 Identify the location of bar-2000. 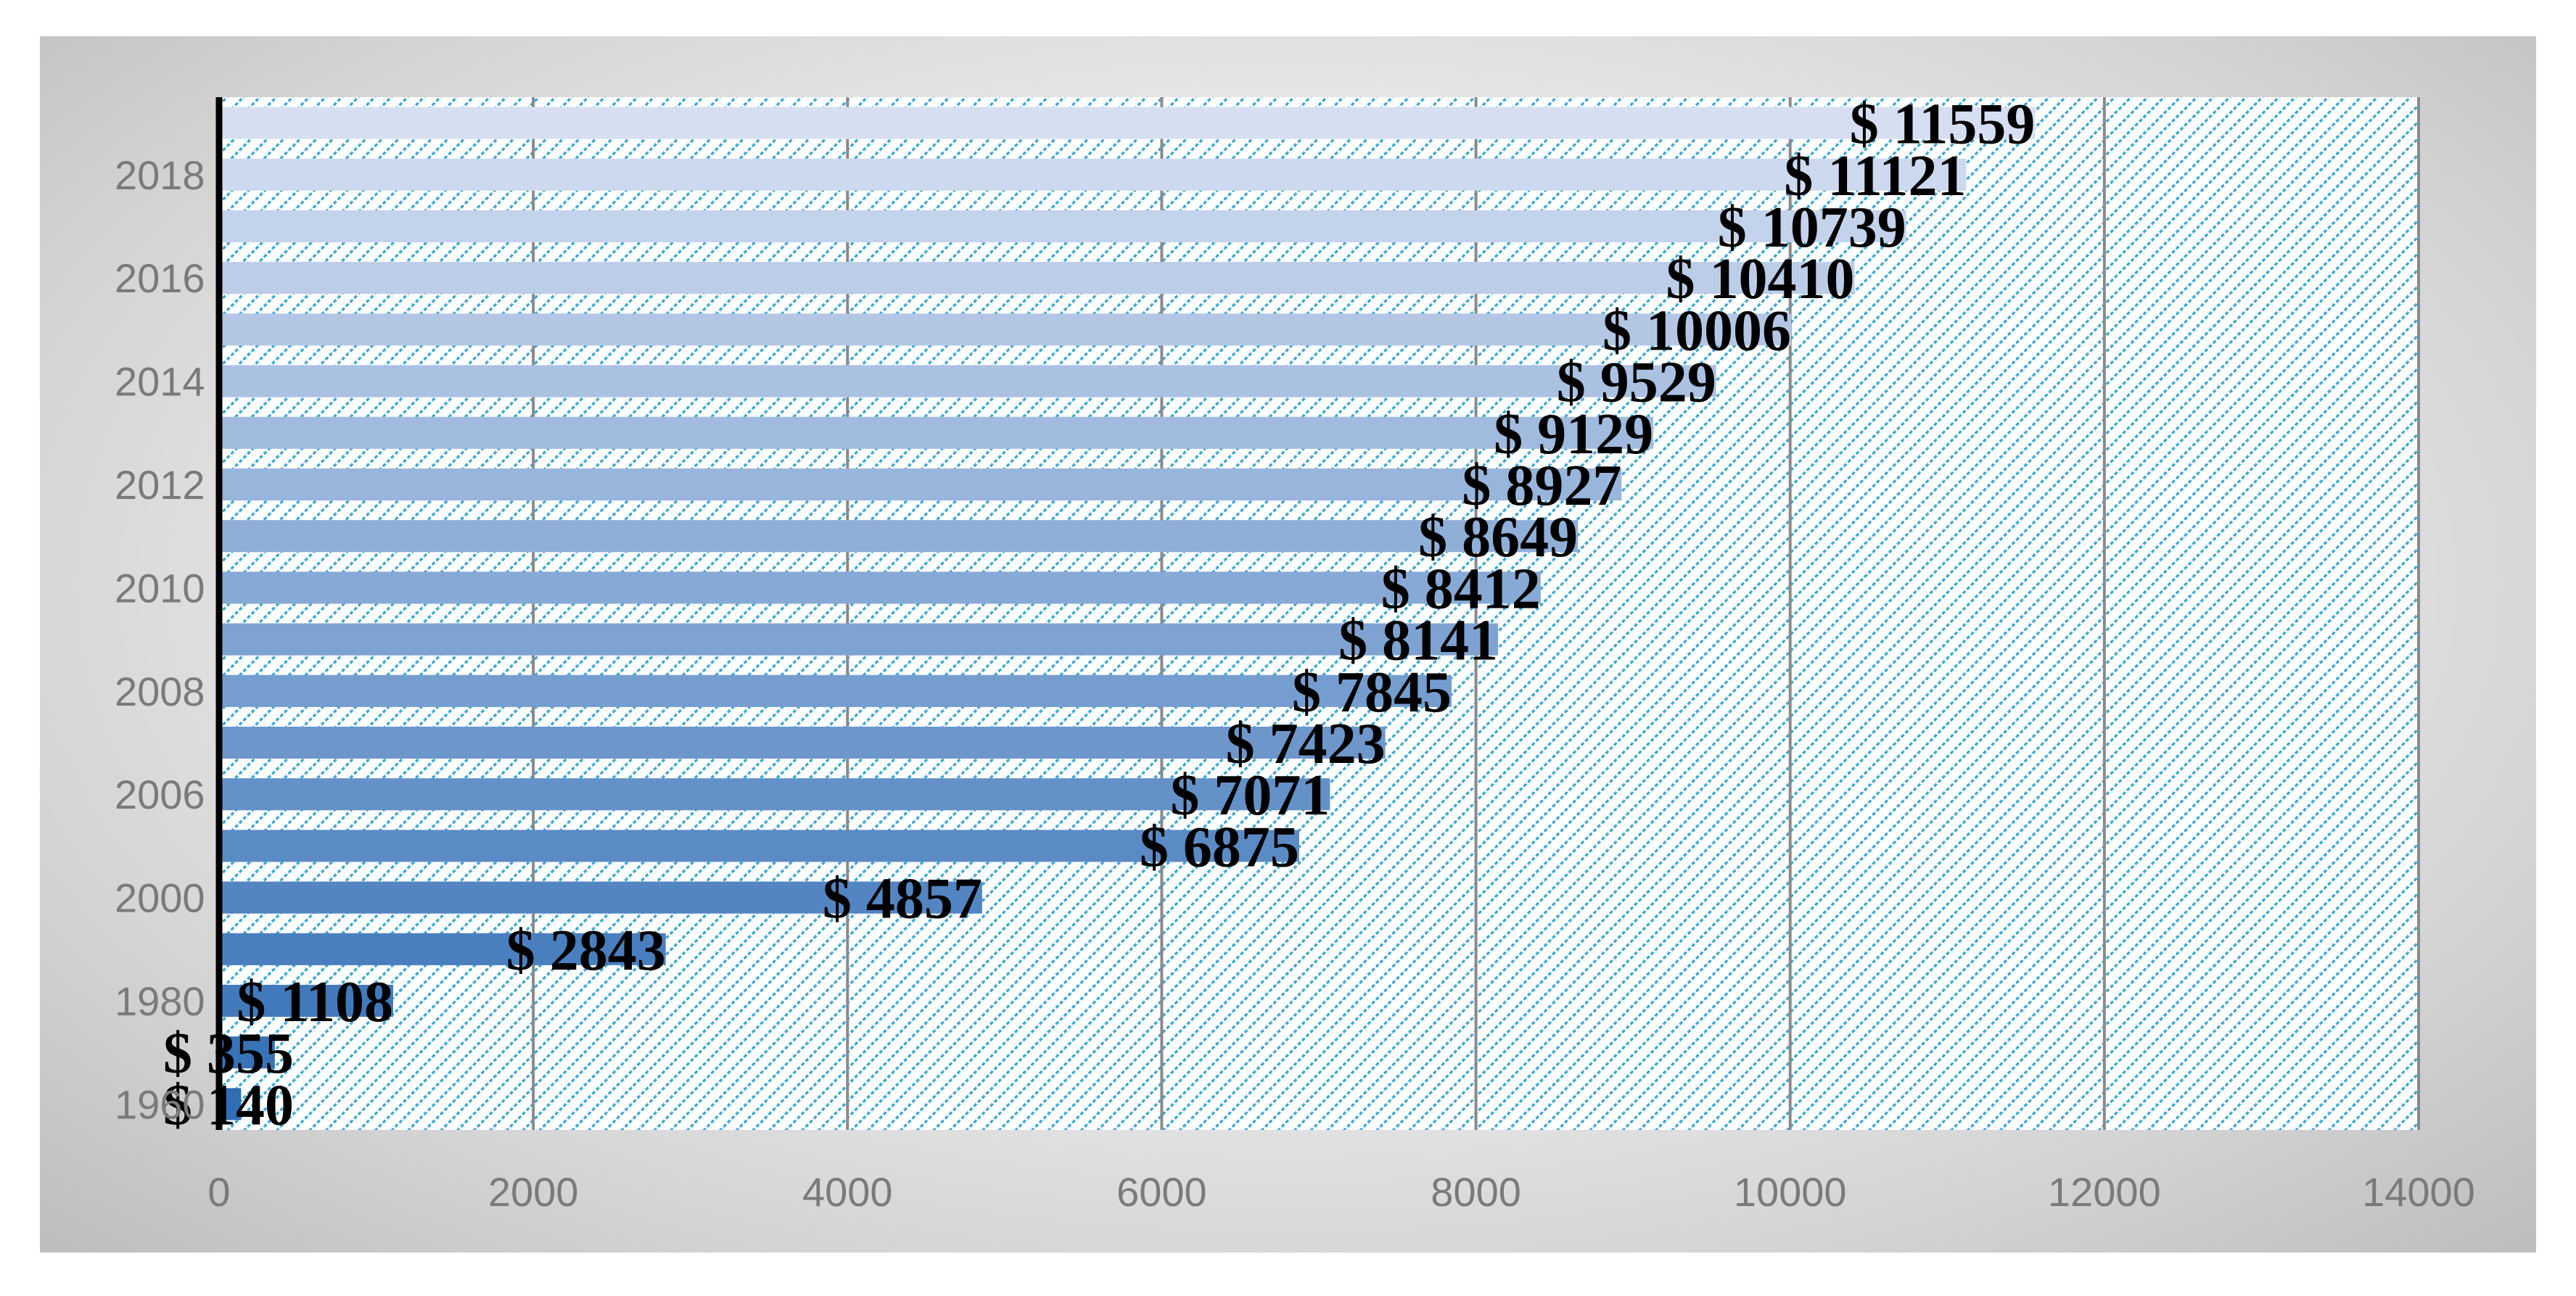
(600, 897).